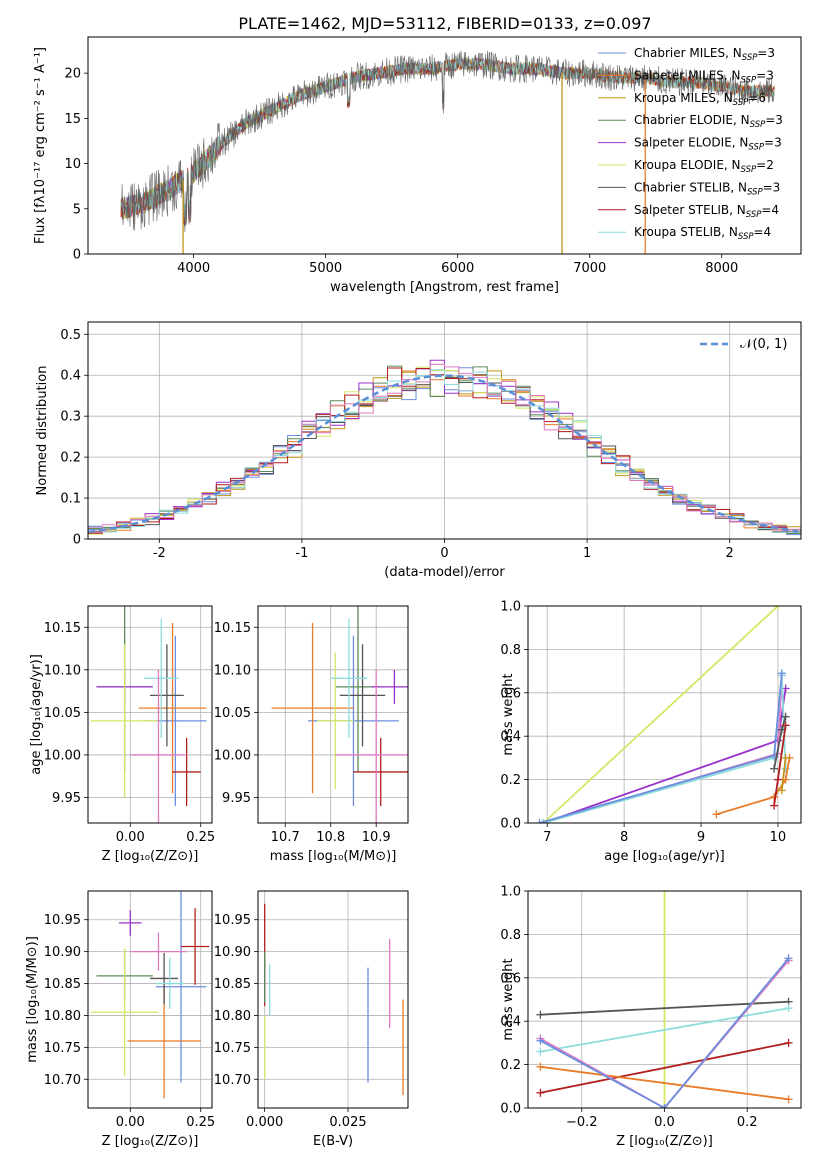 This screenshot has width=819, height=1170. What do you see at coordinates (333, 856) in the screenshot?
I see `axis-label-x: mass [log₁₀(M/M⊙)]` at bounding box center [333, 856].